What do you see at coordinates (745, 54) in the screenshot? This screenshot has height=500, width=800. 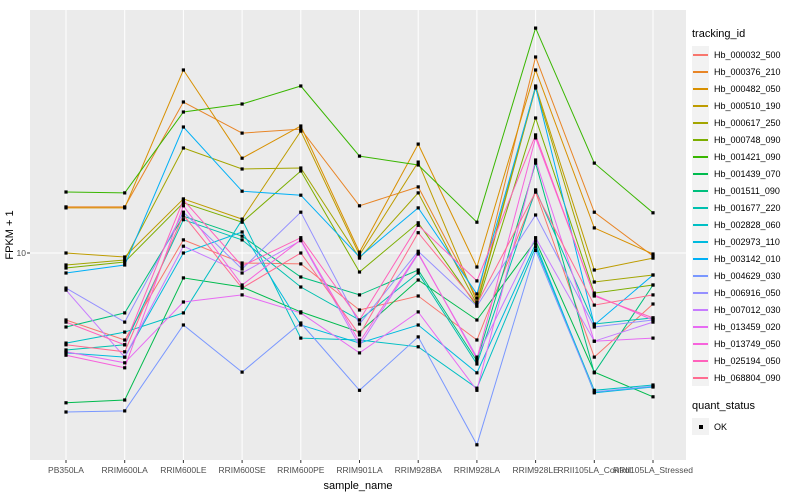 I see `legend-item: Hb_000032_500` at bounding box center [745, 54].